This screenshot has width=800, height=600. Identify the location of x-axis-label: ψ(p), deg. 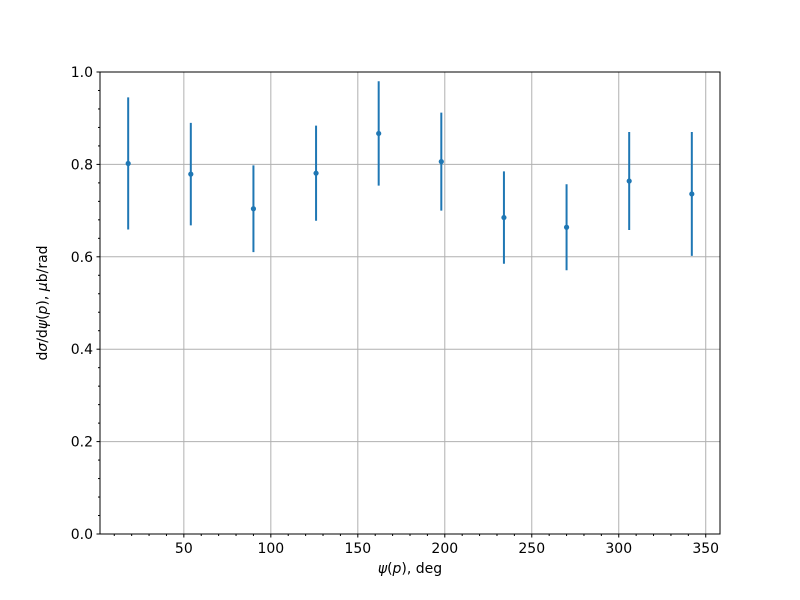
(410, 569).